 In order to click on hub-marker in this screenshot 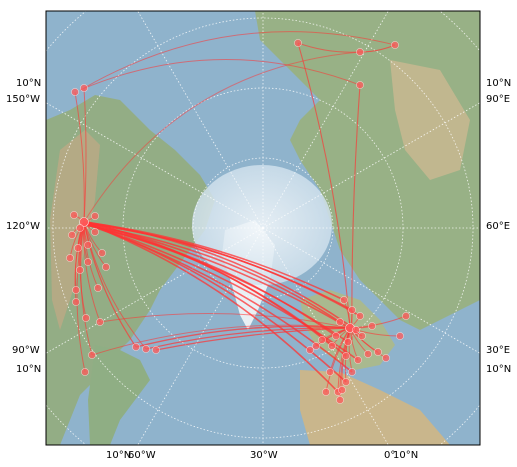, I will do `click(84, 222)`.